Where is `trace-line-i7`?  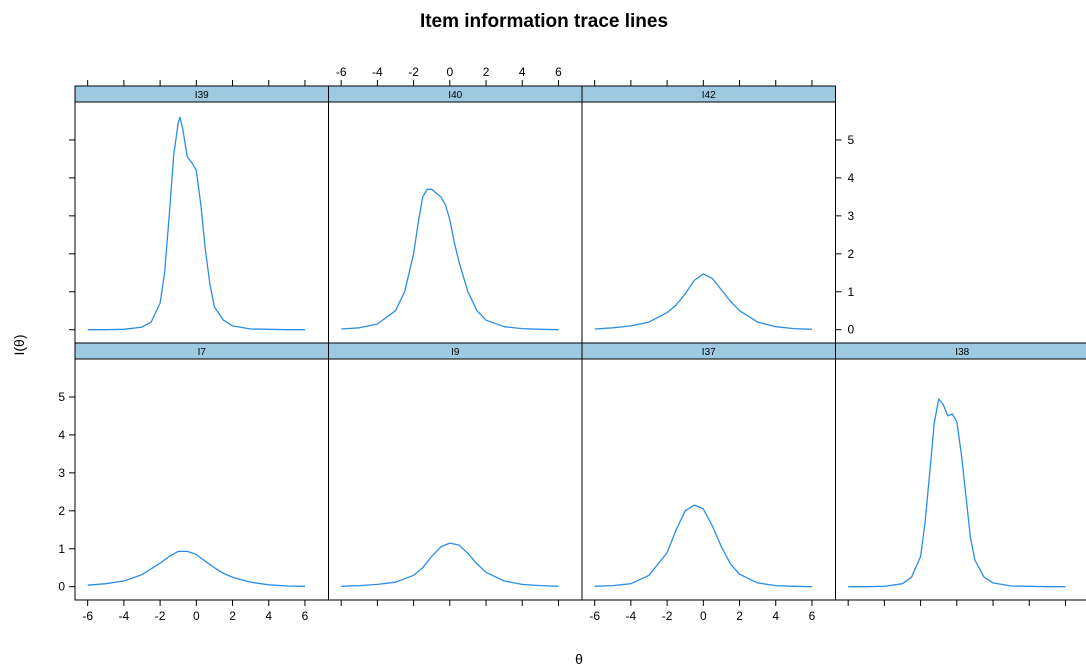 trace-line-i7 is located at coordinates (196, 568).